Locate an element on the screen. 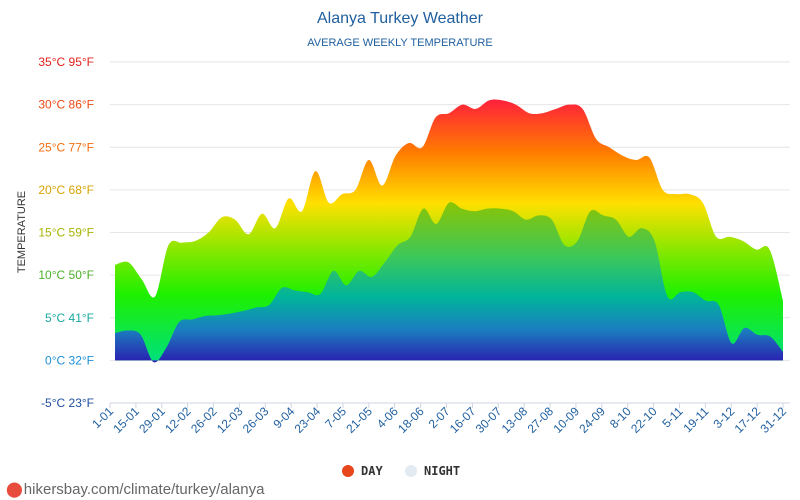  footer-link: hikersbay.com/climate/turkey/alanya is located at coordinates (144, 489).